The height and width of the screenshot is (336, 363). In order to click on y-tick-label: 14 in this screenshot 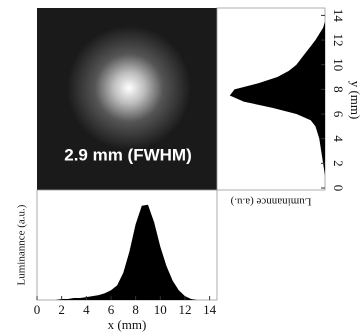, I will do `click(338, 16)`.